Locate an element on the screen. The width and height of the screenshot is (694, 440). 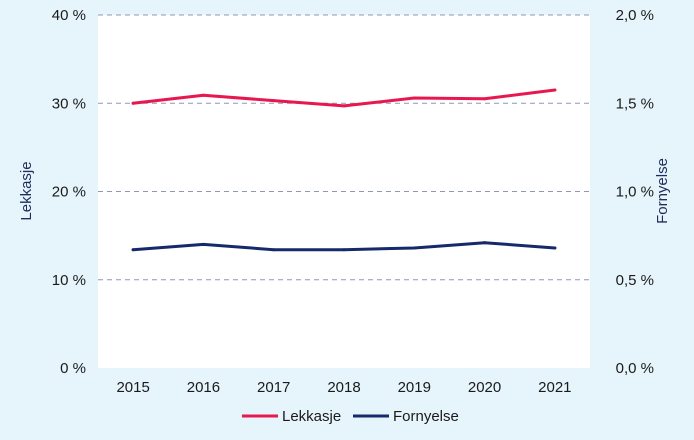
left-tick-label: 20 % is located at coordinates (69, 192).